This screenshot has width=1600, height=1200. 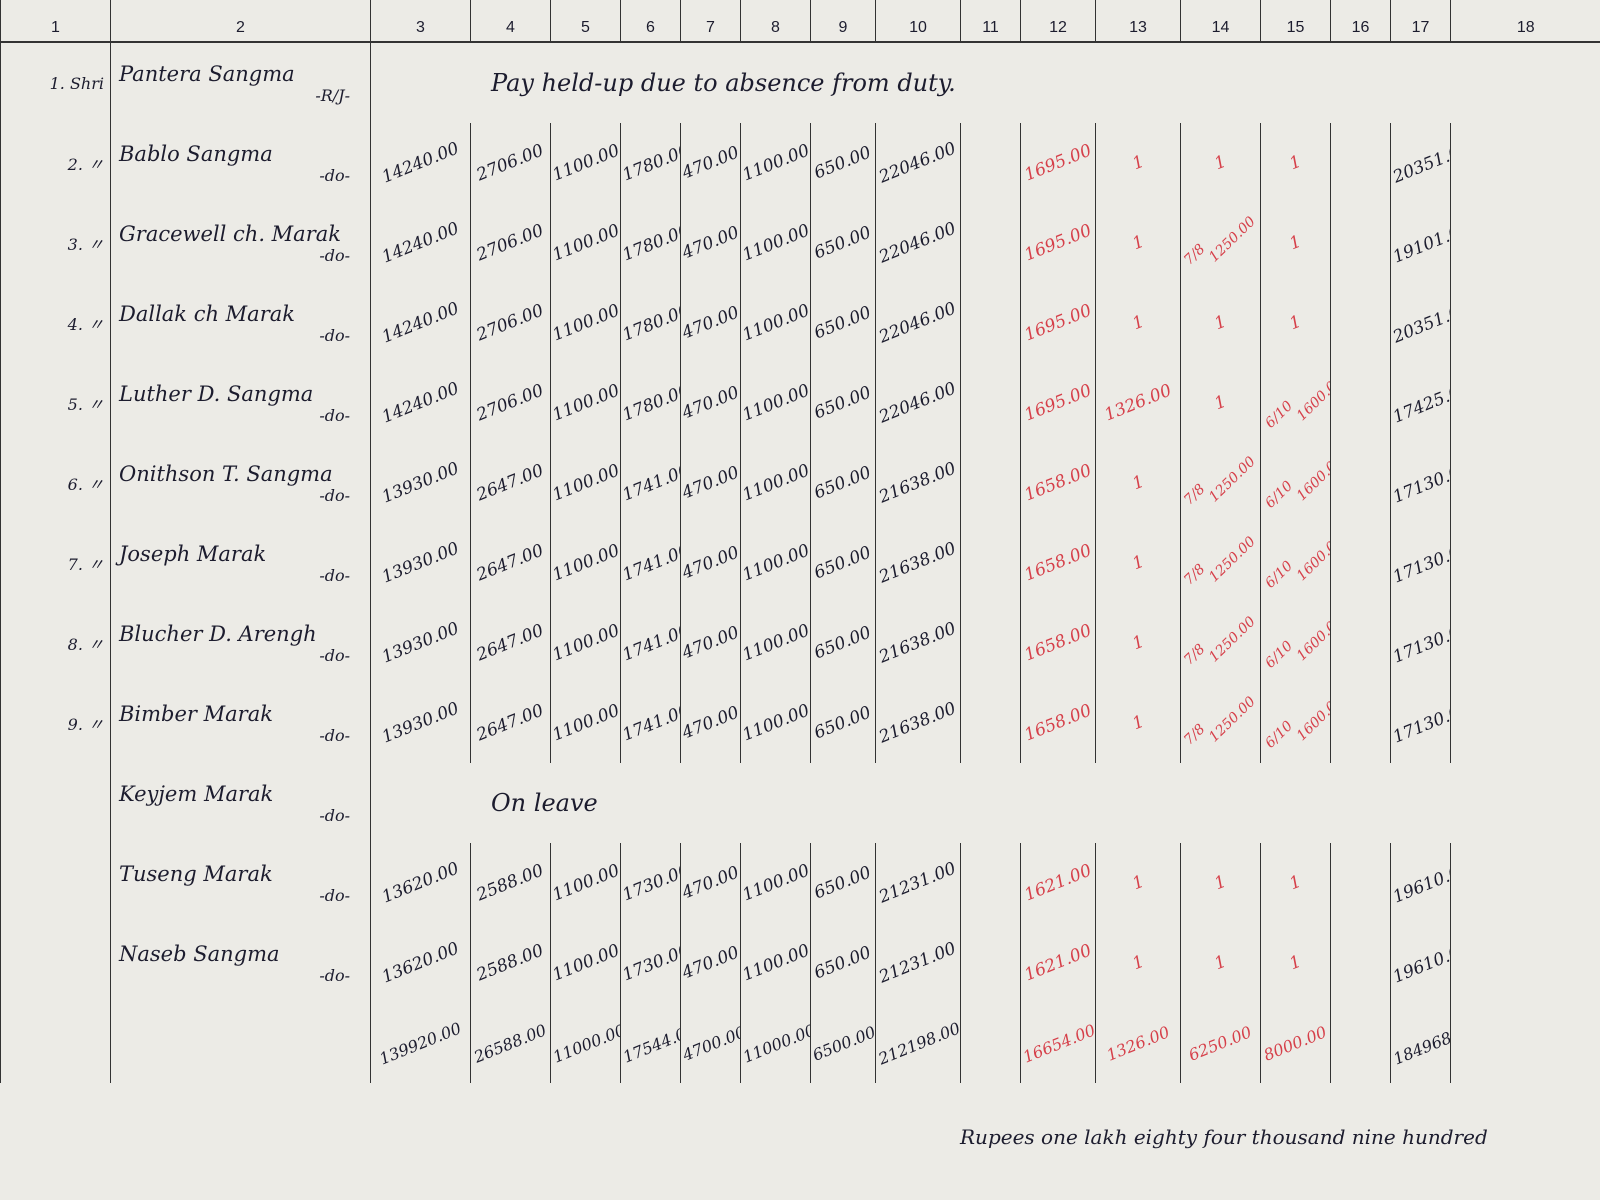 I want to click on cell: 1780.00, so click(x=650, y=403).